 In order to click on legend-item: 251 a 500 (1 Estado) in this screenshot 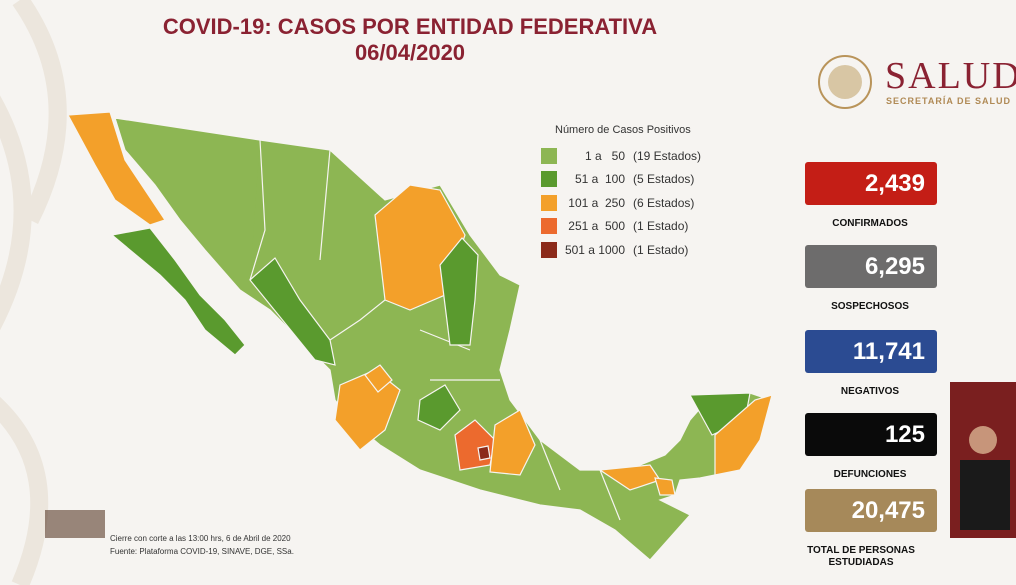, I will do `click(635, 227)`.